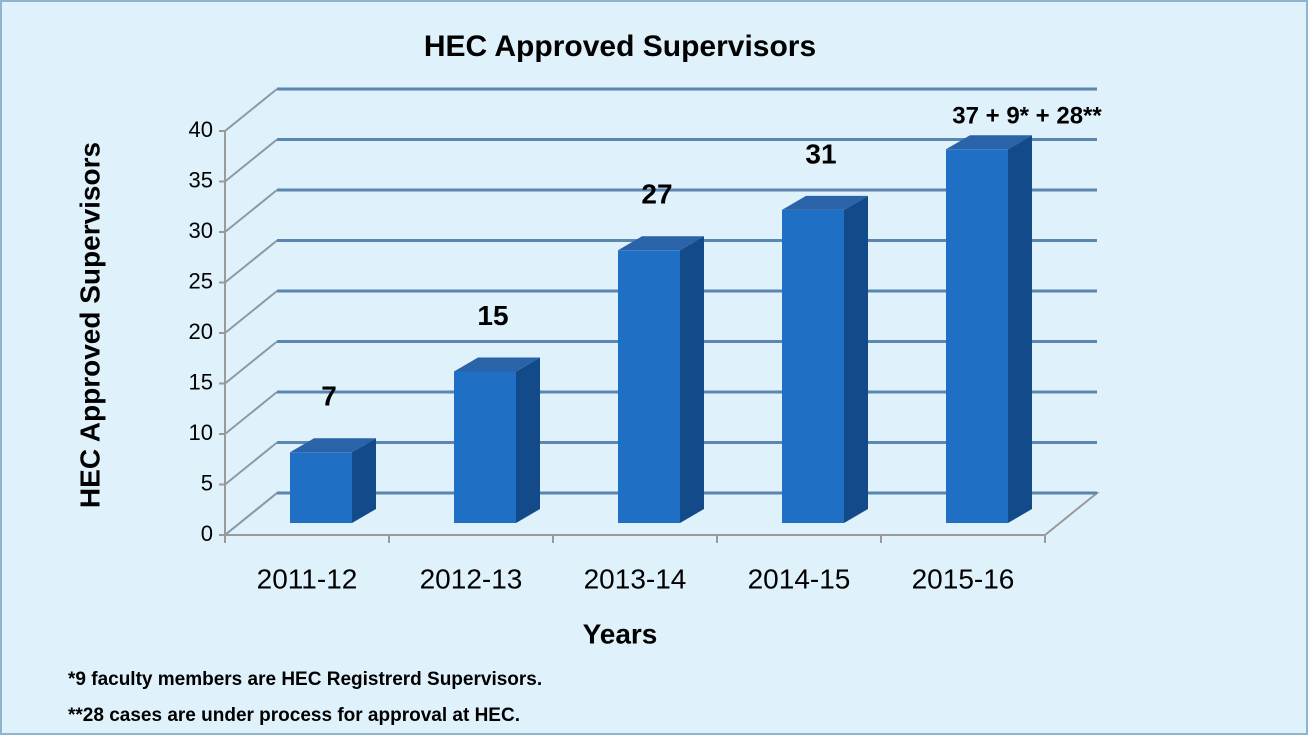 Image resolution: width=1309 pixels, height=735 pixels. What do you see at coordinates (1027, 116) in the screenshot?
I see `value-label: 37 + 9* + 28**` at bounding box center [1027, 116].